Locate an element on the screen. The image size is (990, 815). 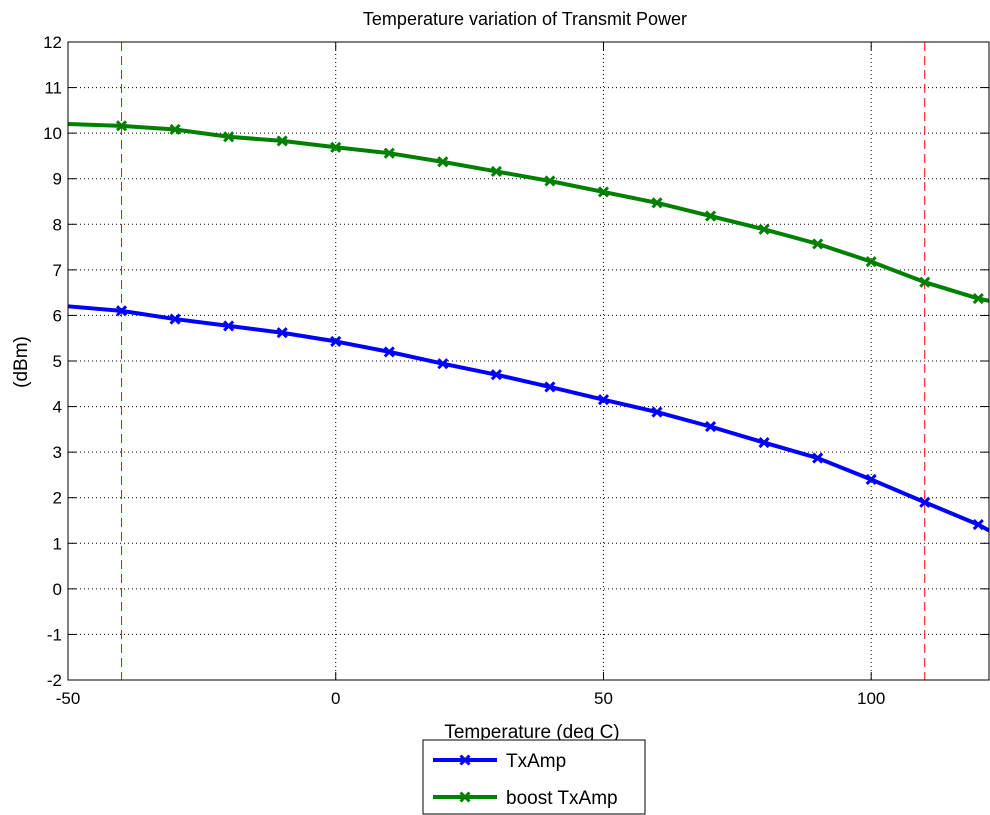
y-tick-label: 0 is located at coordinates (57, 589).